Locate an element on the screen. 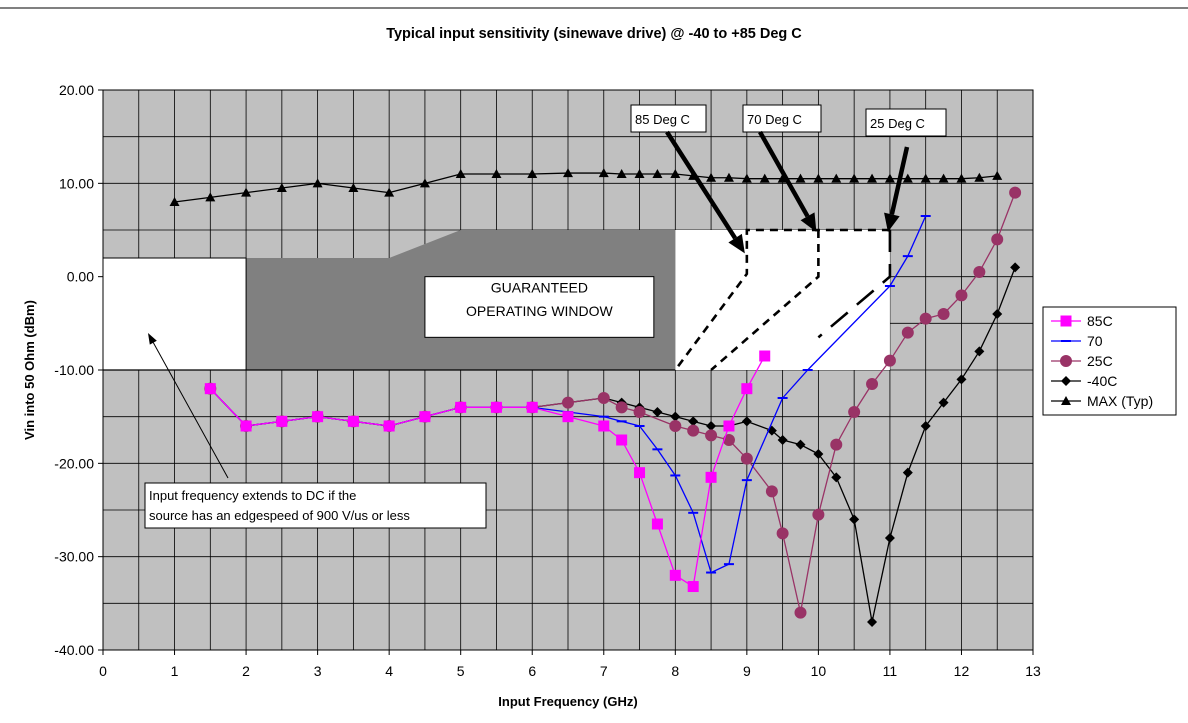 This screenshot has height=723, width=1188. y-axis-label: Vin into 50 Ohm (dBm) is located at coordinates (29, 370).